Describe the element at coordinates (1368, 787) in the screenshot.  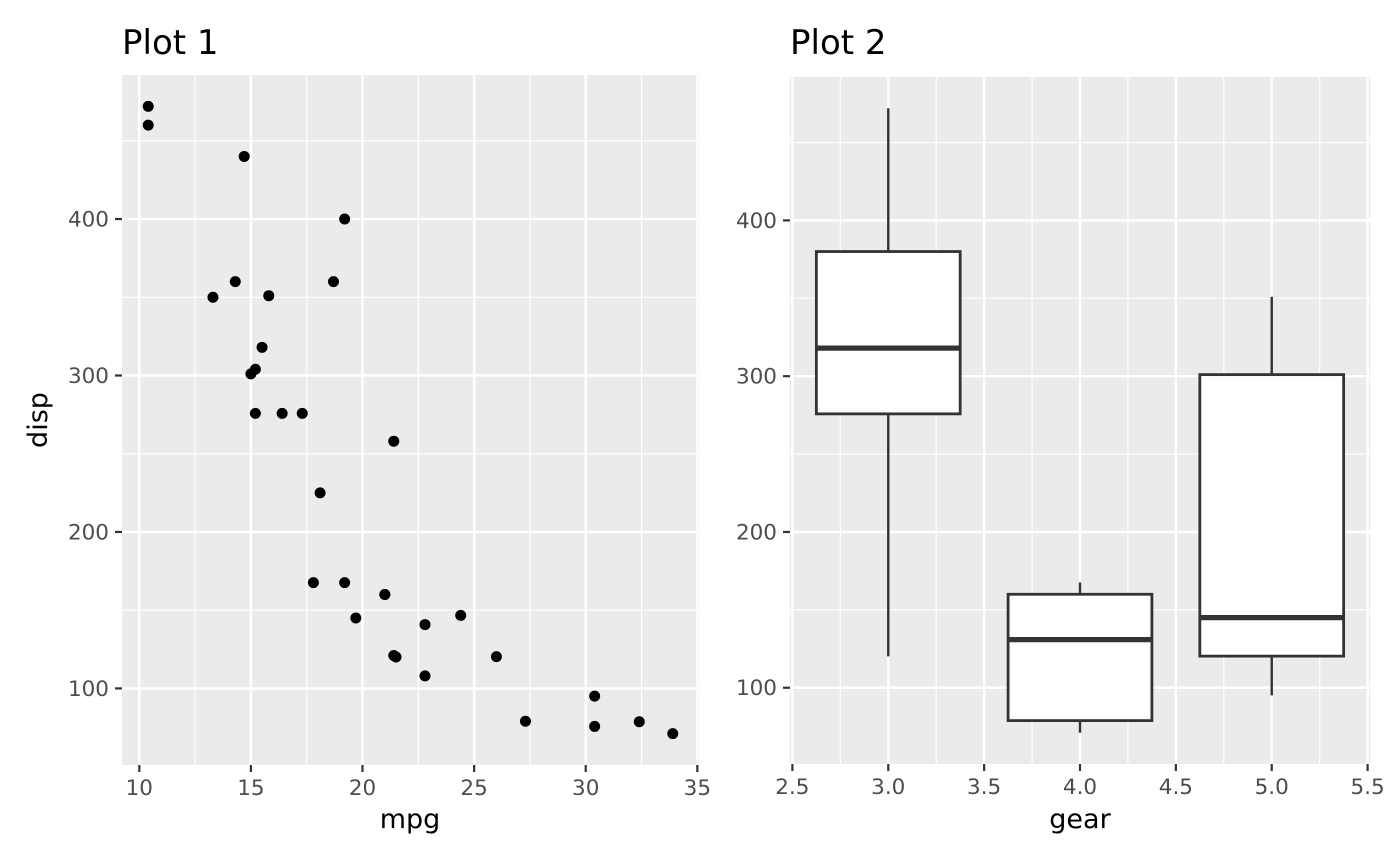
I see `x-axis-tick-label: 5.5` at that location.